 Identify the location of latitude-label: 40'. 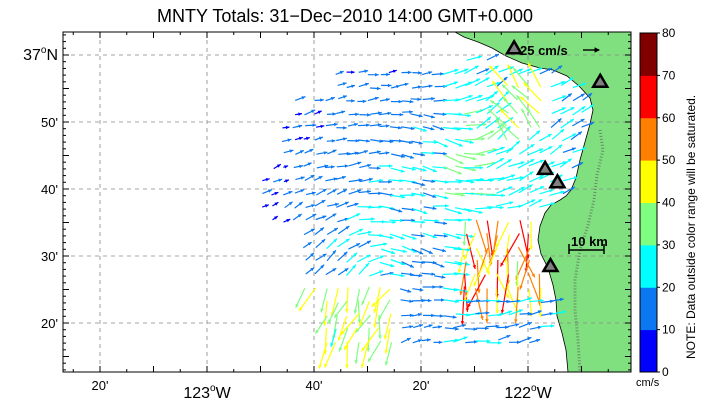
(49, 189).